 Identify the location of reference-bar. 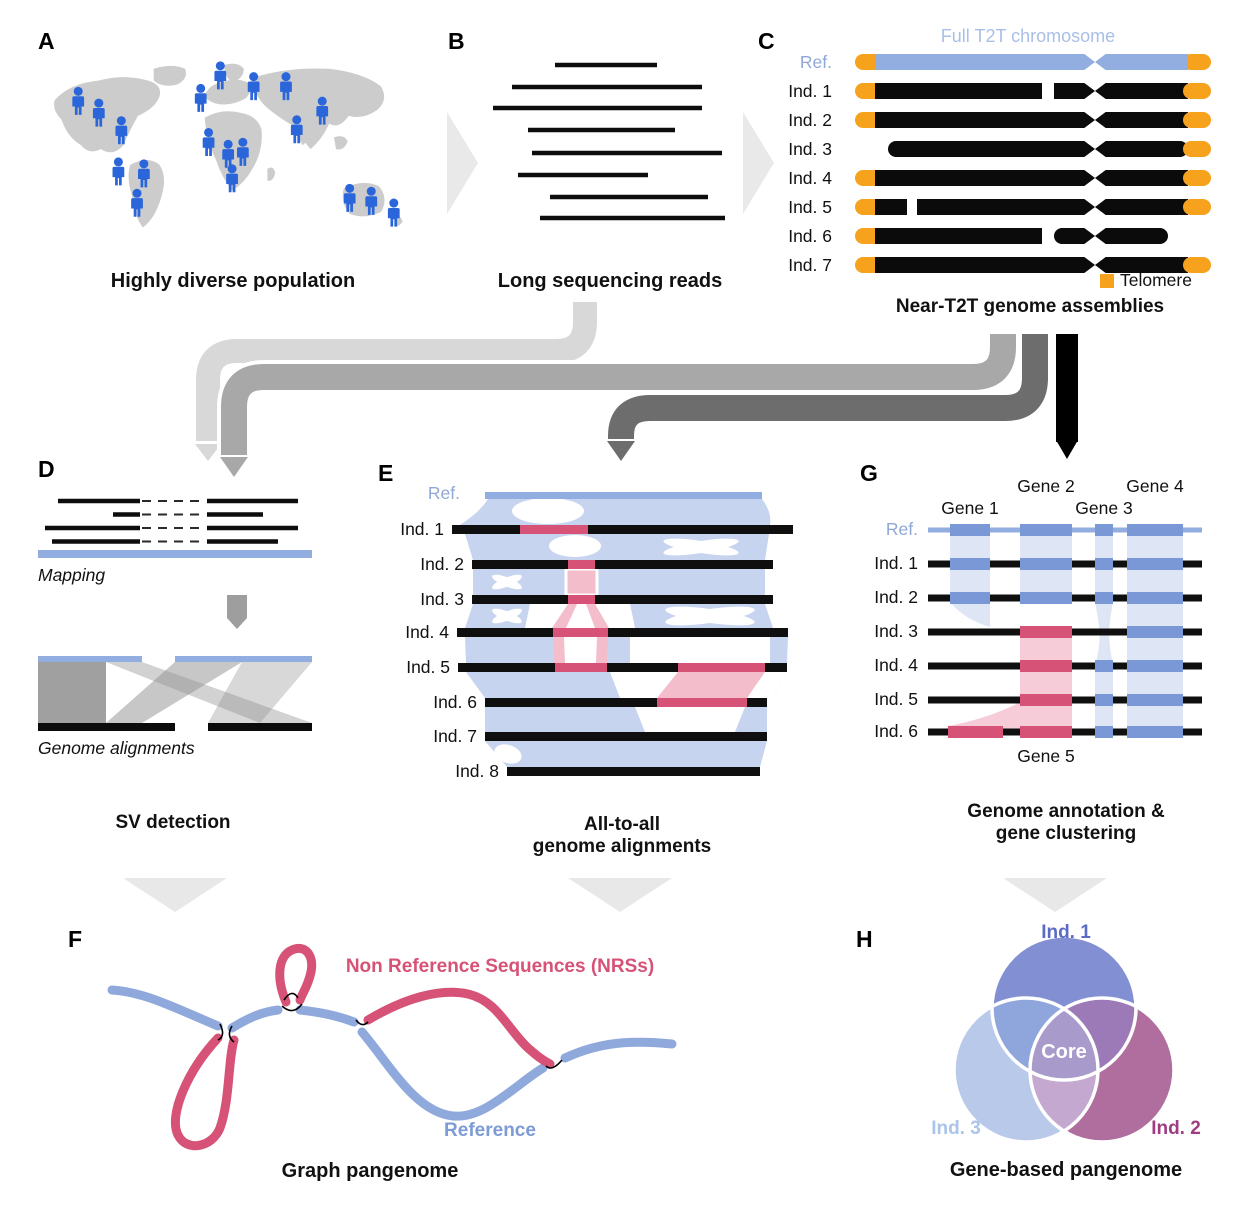
(175, 554).